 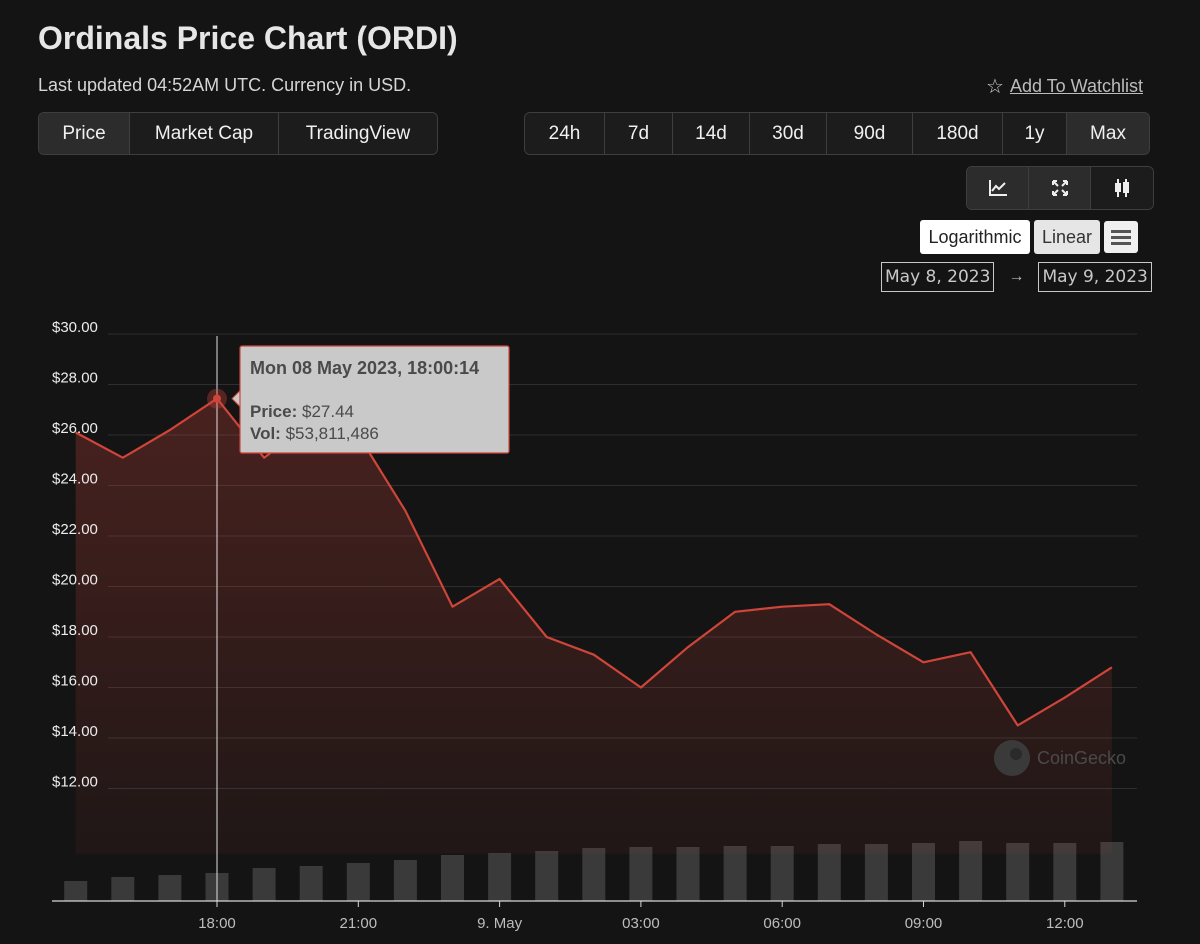 I want to click on y-tick-label: $18.00, so click(x=75, y=630).